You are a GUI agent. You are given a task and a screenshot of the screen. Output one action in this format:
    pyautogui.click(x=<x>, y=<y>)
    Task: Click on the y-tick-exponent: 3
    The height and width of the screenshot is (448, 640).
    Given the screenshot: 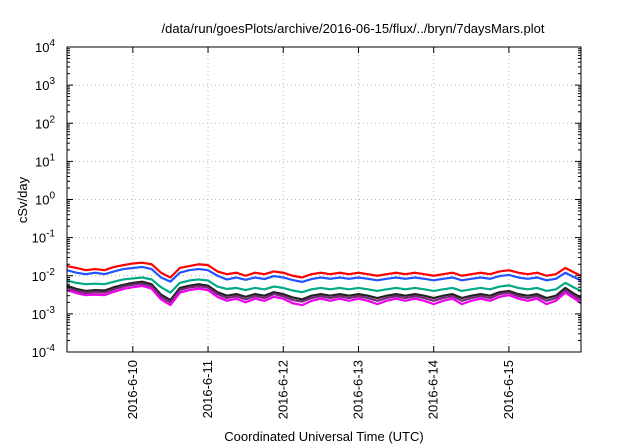 What is the action you would take?
    pyautogui.click(x=52, y=81)
    